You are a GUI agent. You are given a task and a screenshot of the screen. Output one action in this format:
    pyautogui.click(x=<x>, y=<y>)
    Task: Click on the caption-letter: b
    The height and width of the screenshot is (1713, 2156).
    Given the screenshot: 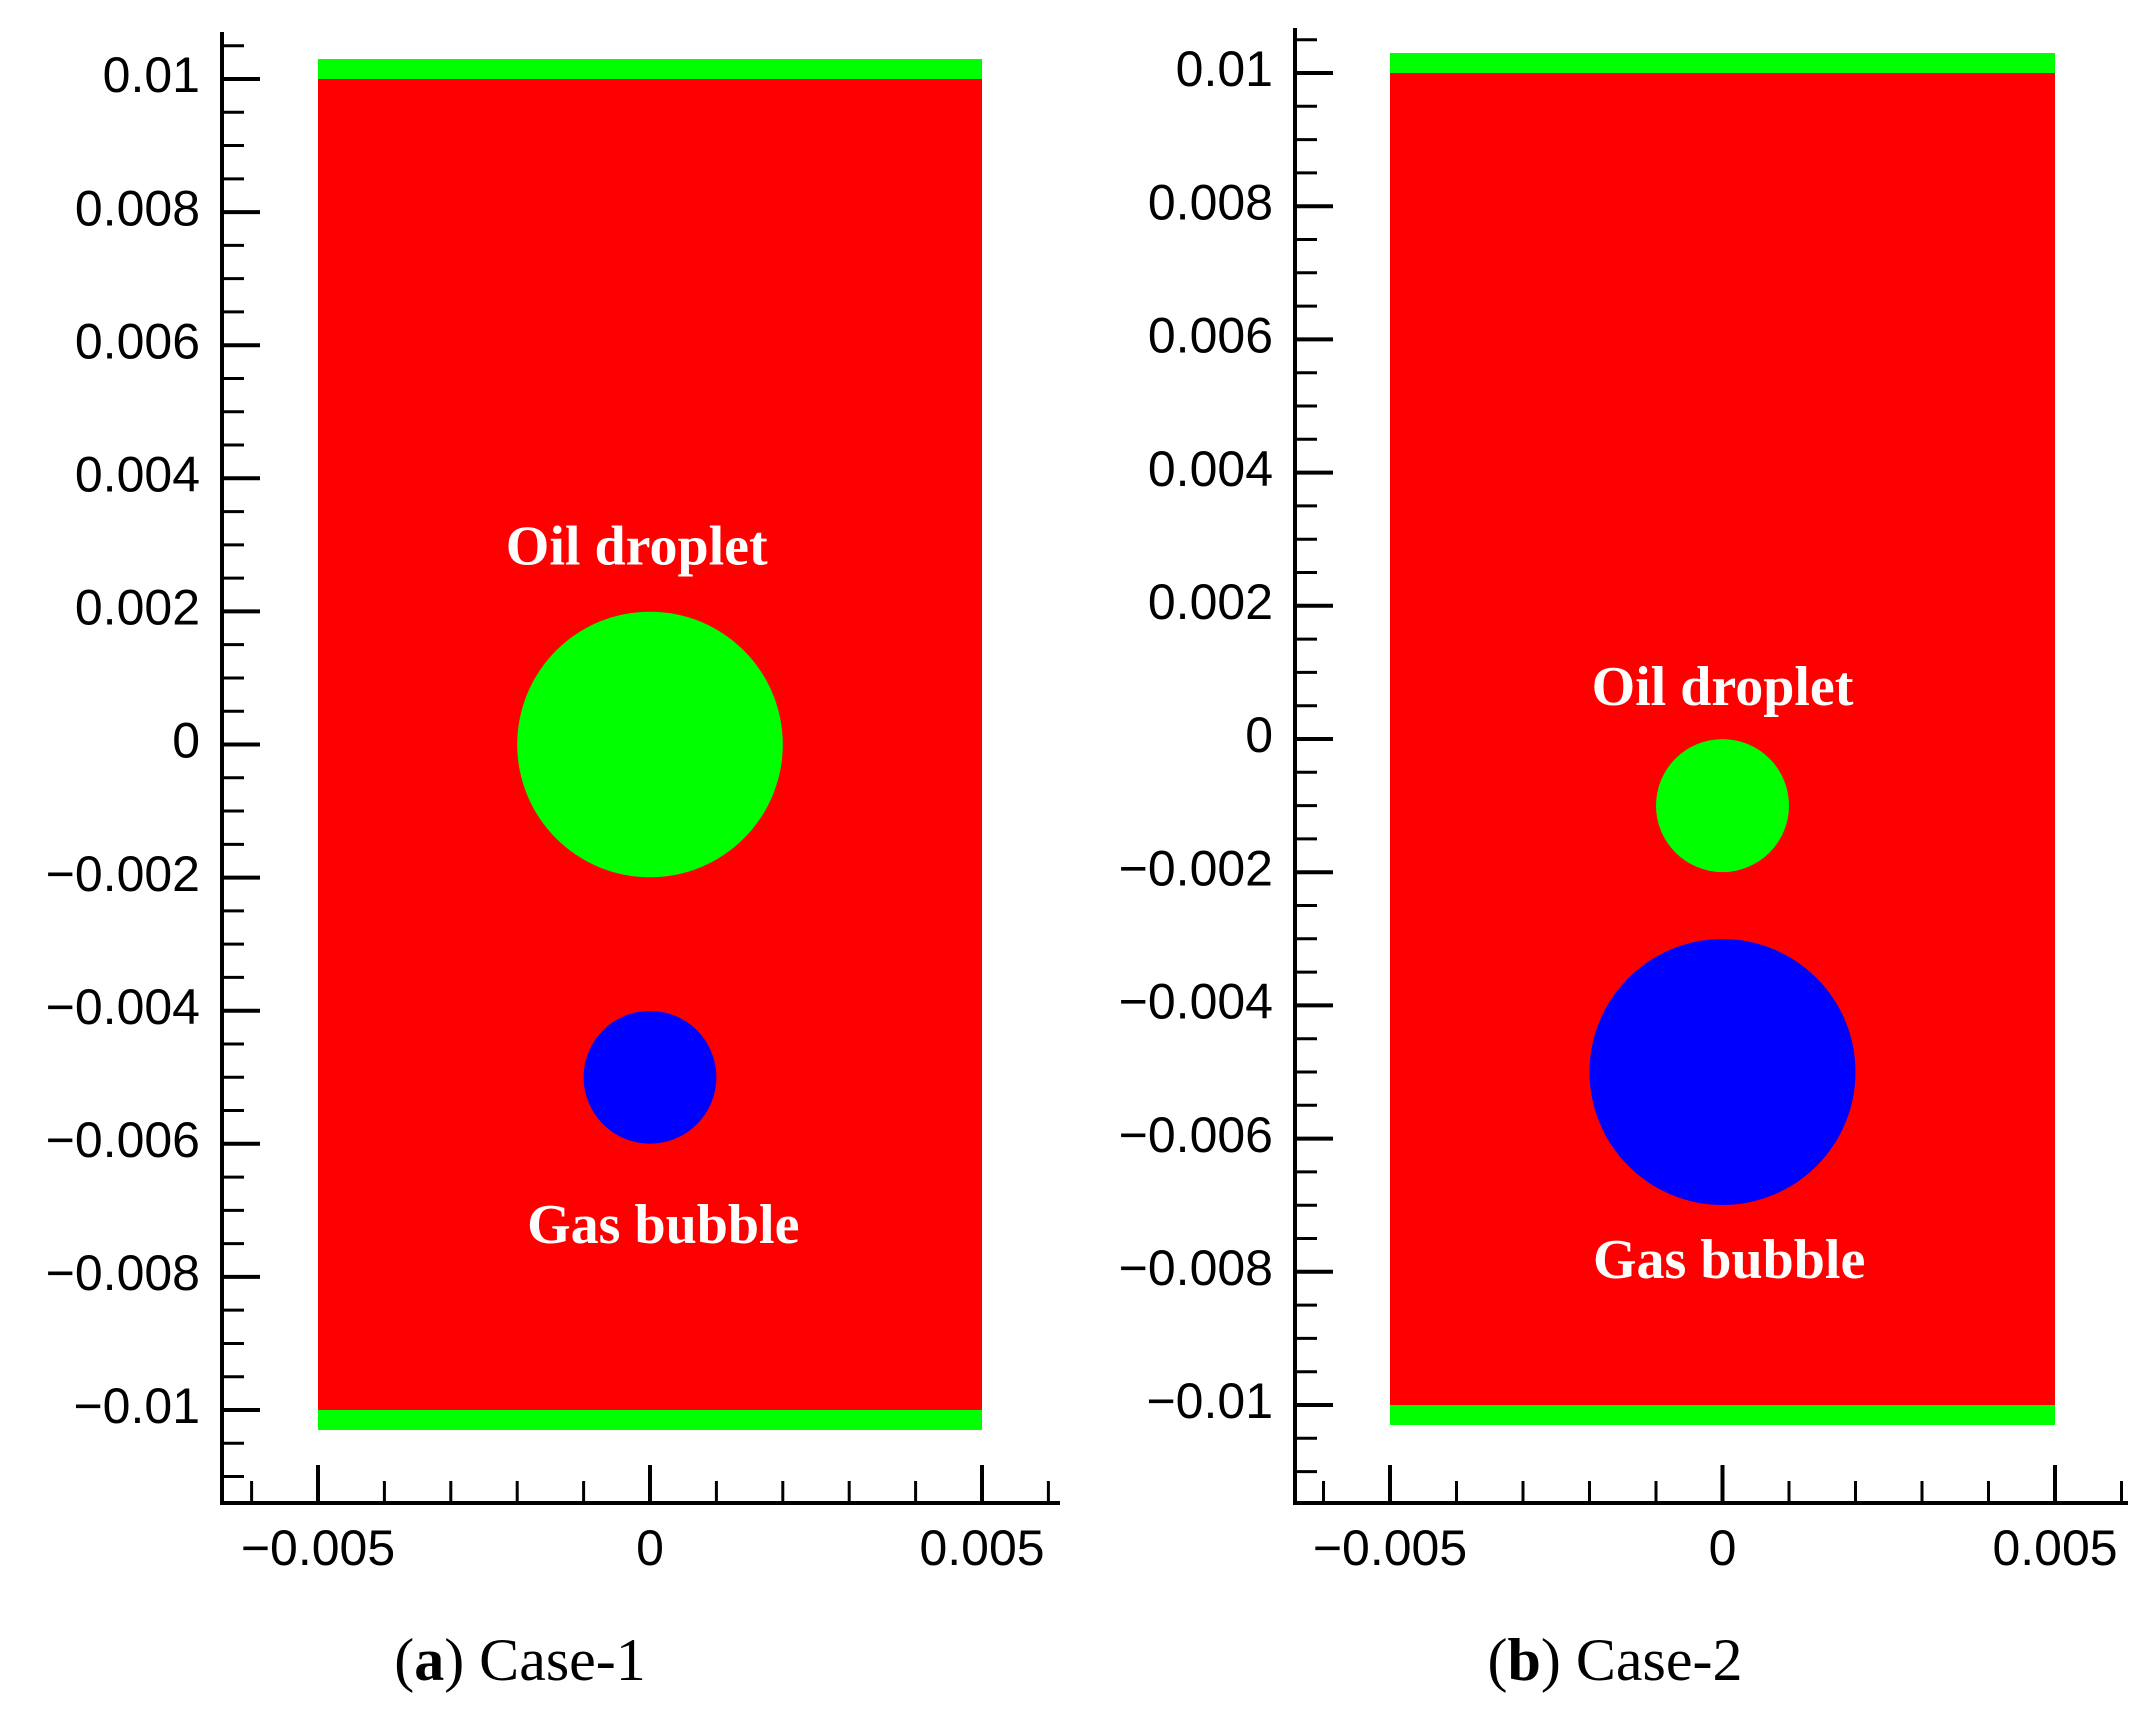 What is the action you would take?
    pyautogui.click(x=1524, y=1660)
    